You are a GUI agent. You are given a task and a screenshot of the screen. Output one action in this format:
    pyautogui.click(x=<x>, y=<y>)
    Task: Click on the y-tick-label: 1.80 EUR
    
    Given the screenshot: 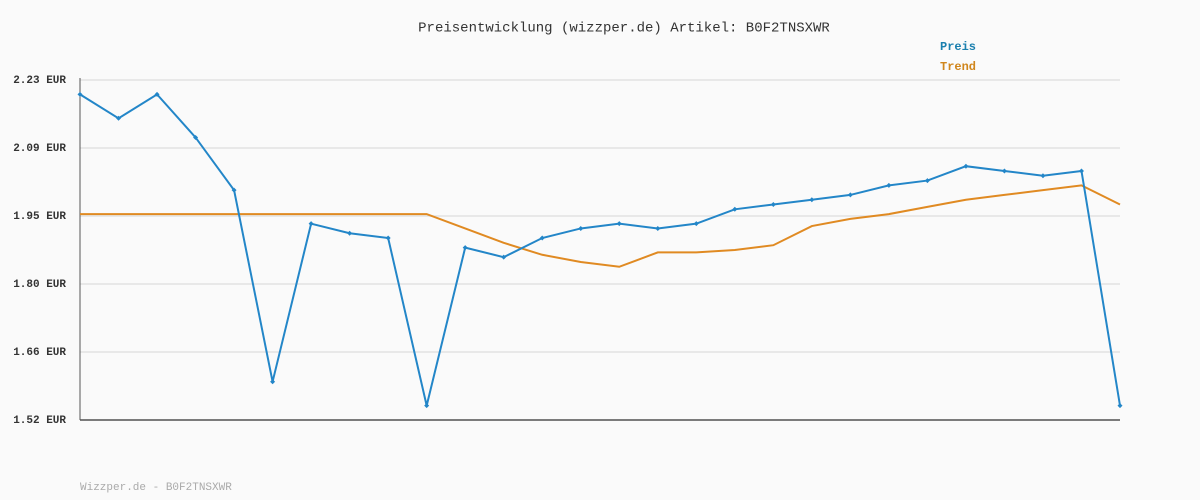 What is the action you would take?
    pyautogui.click(x=39, y=285)
    